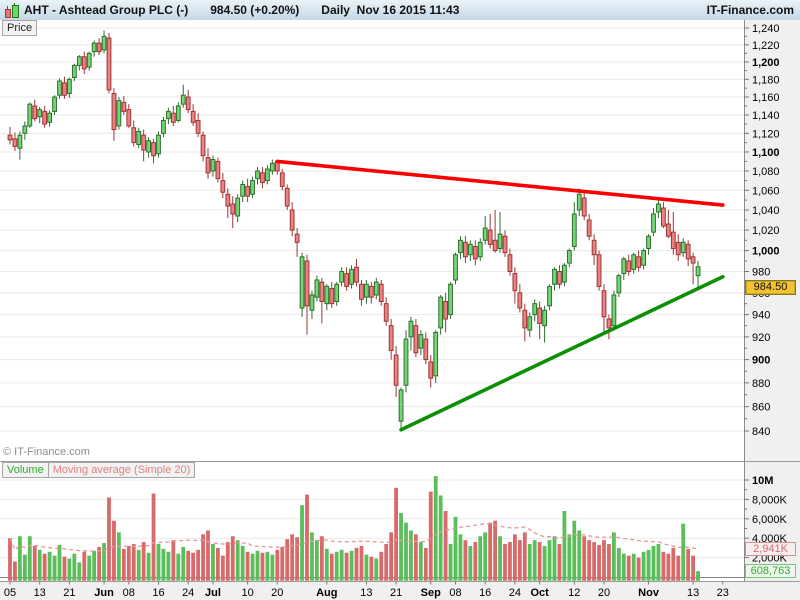 The width and height of the screenshot is (800, 600). What do you see at coordinates (770, 571) in the screenshot?
I see `current-volume-marker: 608,763` at bounding box center [770, 571].